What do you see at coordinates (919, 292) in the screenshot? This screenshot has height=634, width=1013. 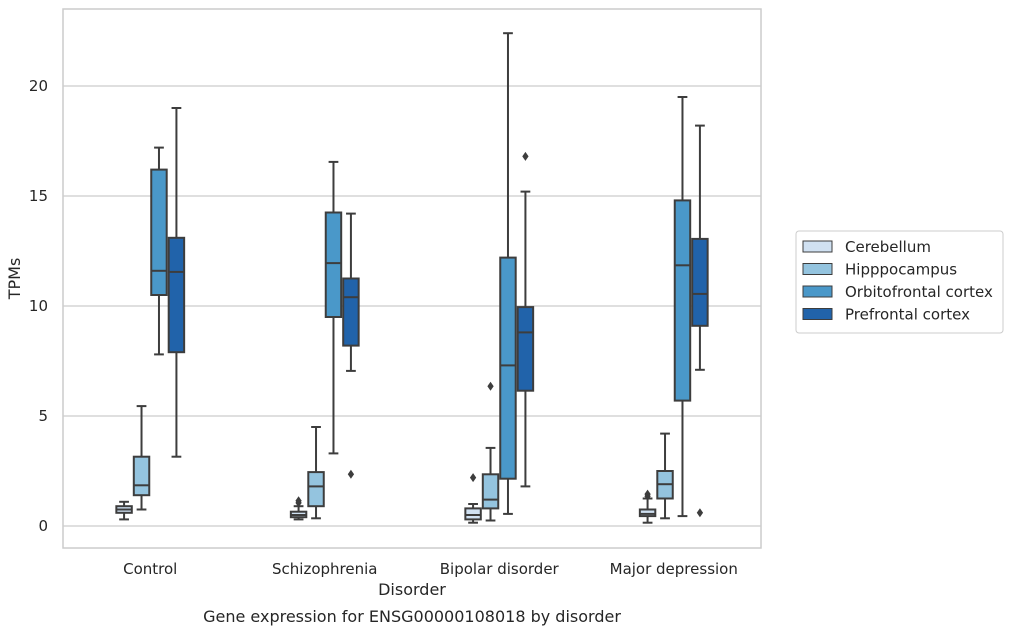 I see `legend-label: Orbitofrontal cortex` at bounding box center [919, 292].